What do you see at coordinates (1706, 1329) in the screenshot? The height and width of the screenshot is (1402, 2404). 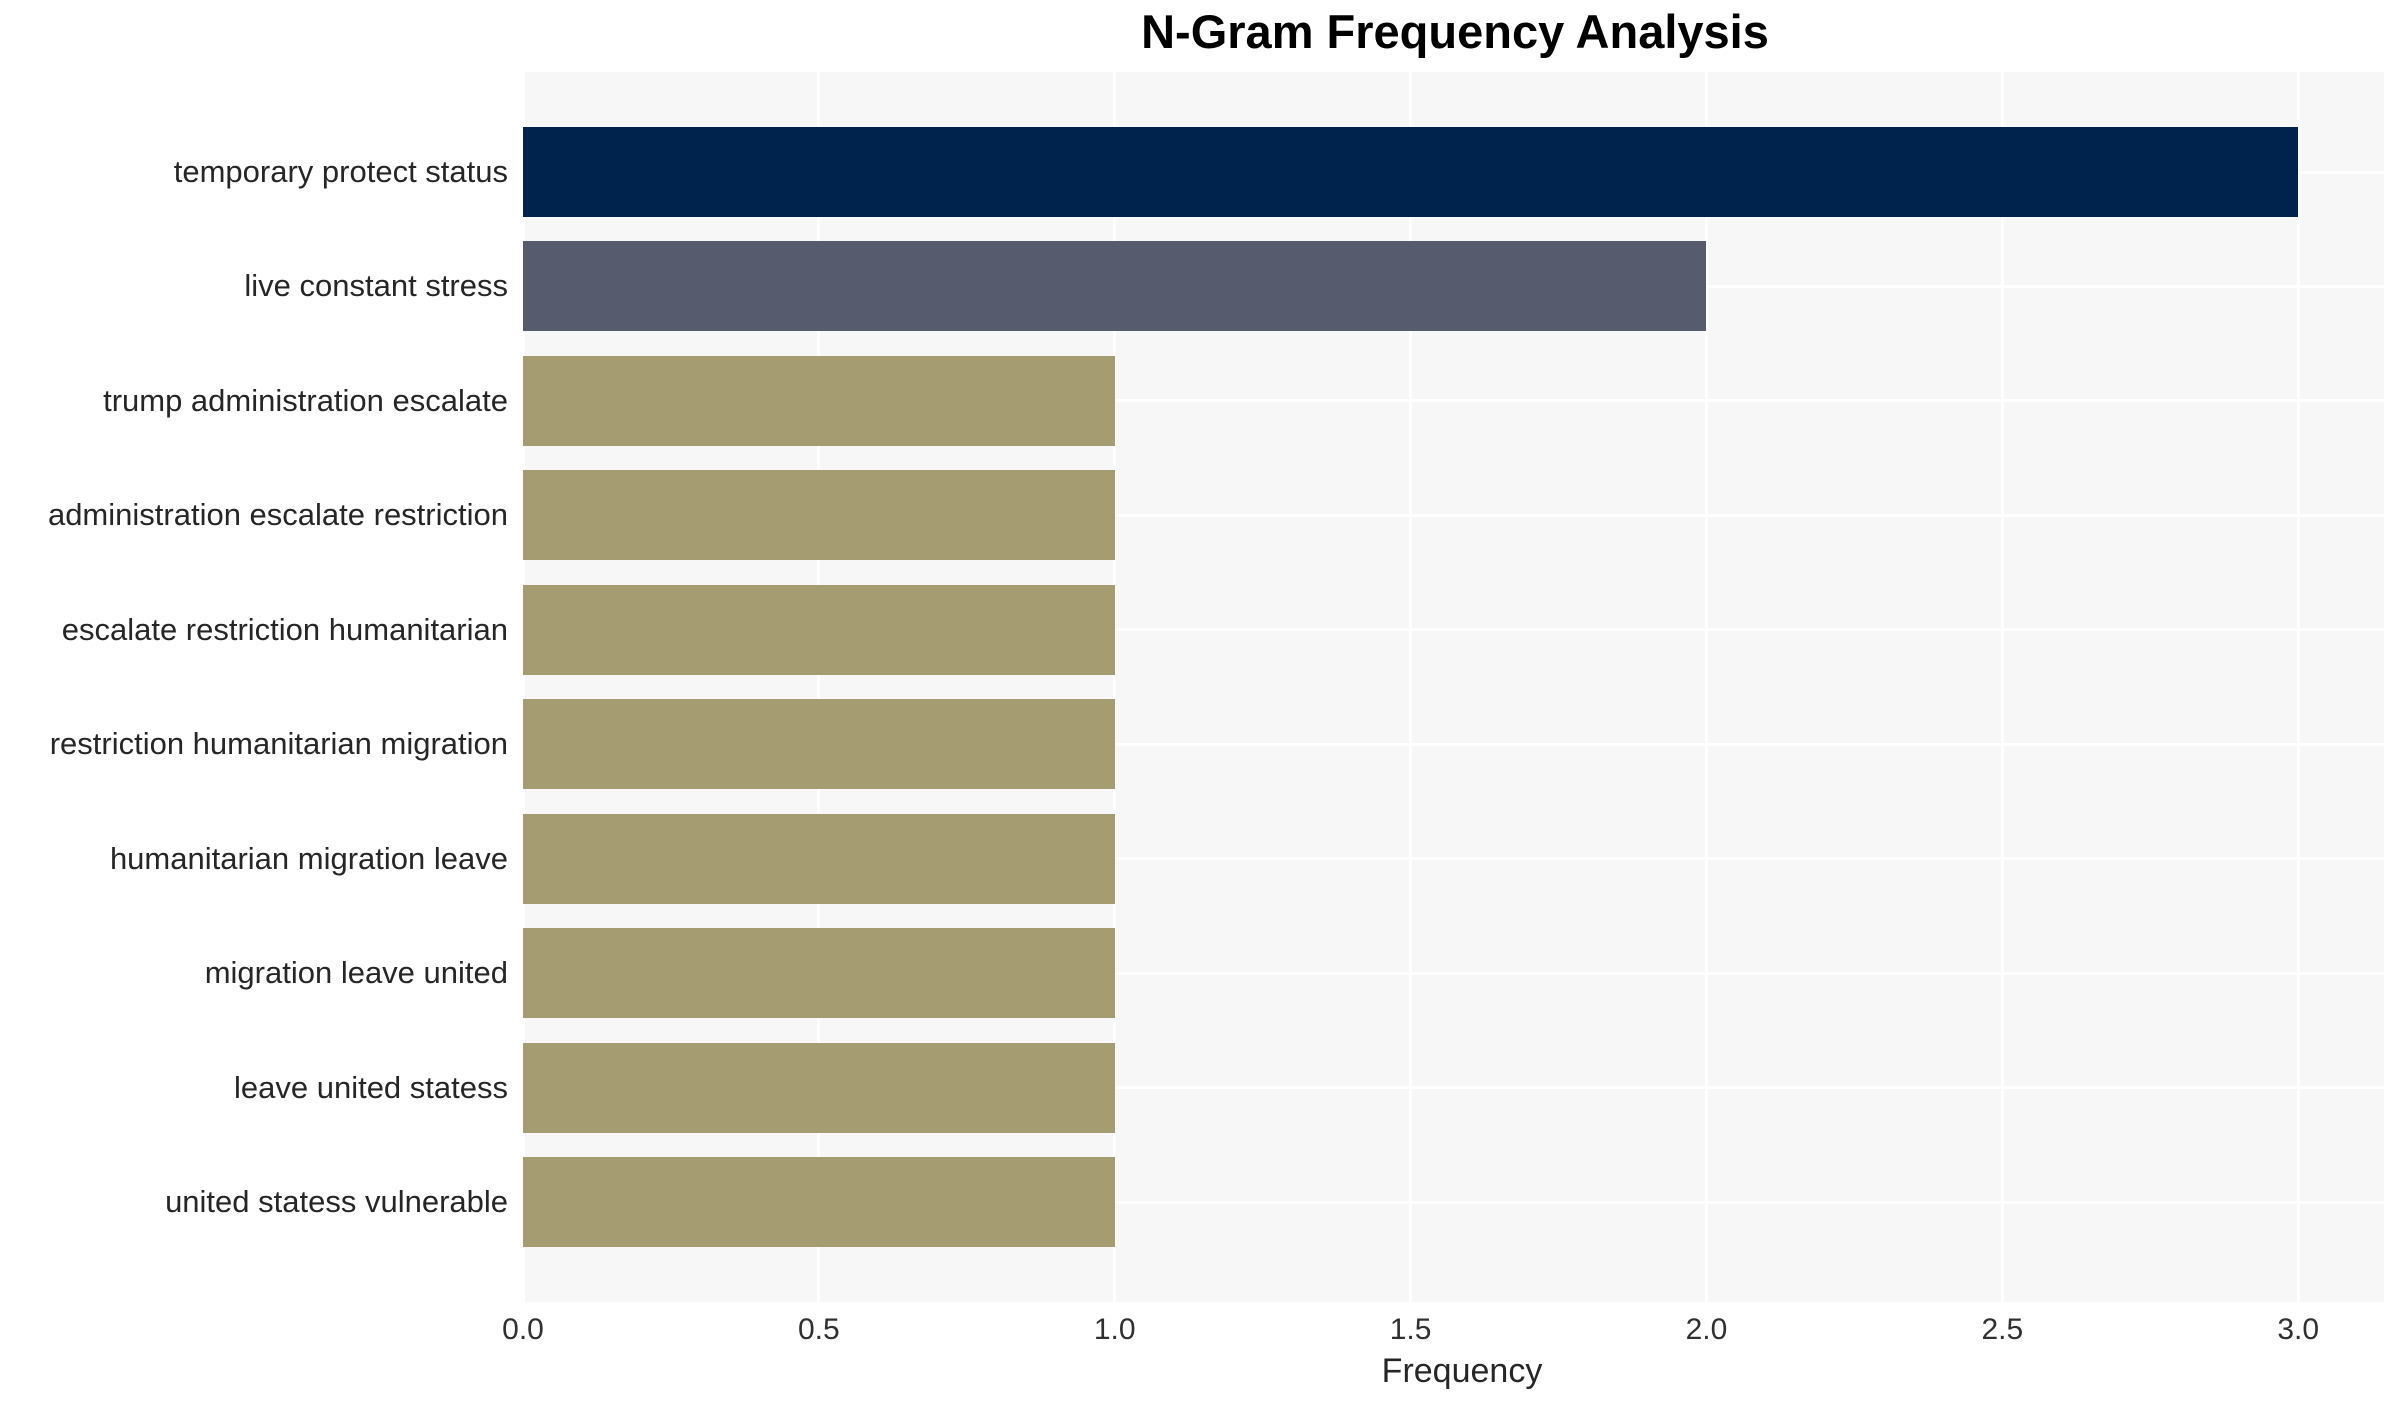 I see `x-tick-label: 2.0` at bounding box center [1706, 1329].